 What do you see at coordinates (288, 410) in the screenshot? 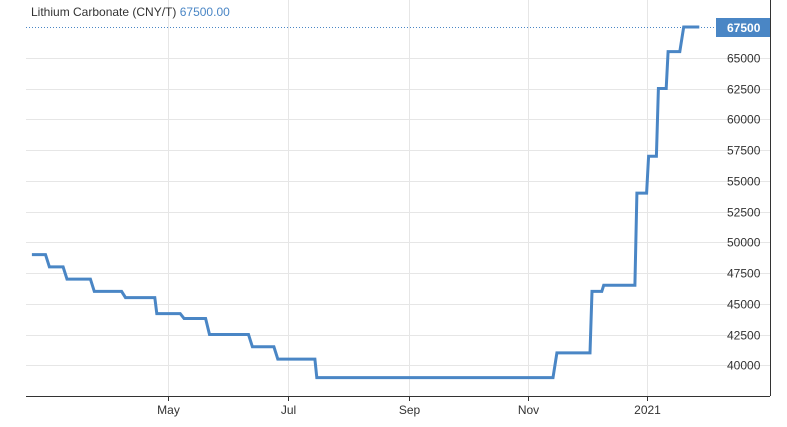
I see `x-tick-label: Jul` at bounding box center [288, 410].